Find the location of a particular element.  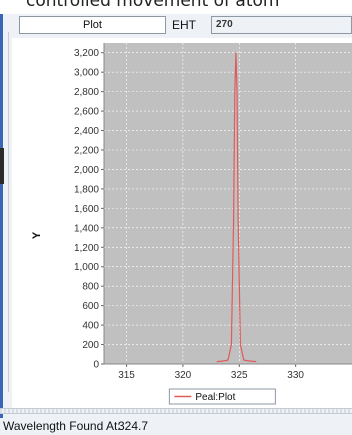

series-line is located at coordinates (236, 207).